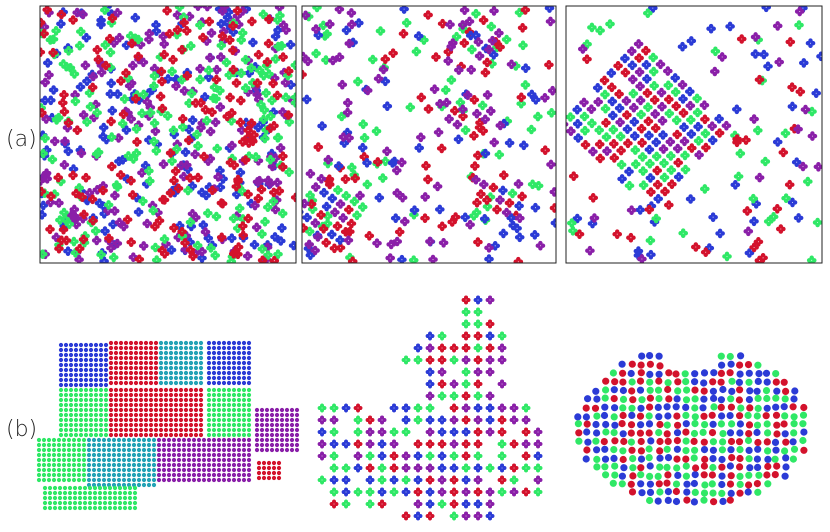 Image resolution: width=830 pixels, height=532 pixels. What do you see at coordinates (21, 139) in the screenshot?
I see `panel-label: (a)` at bounding box center [21, 139].